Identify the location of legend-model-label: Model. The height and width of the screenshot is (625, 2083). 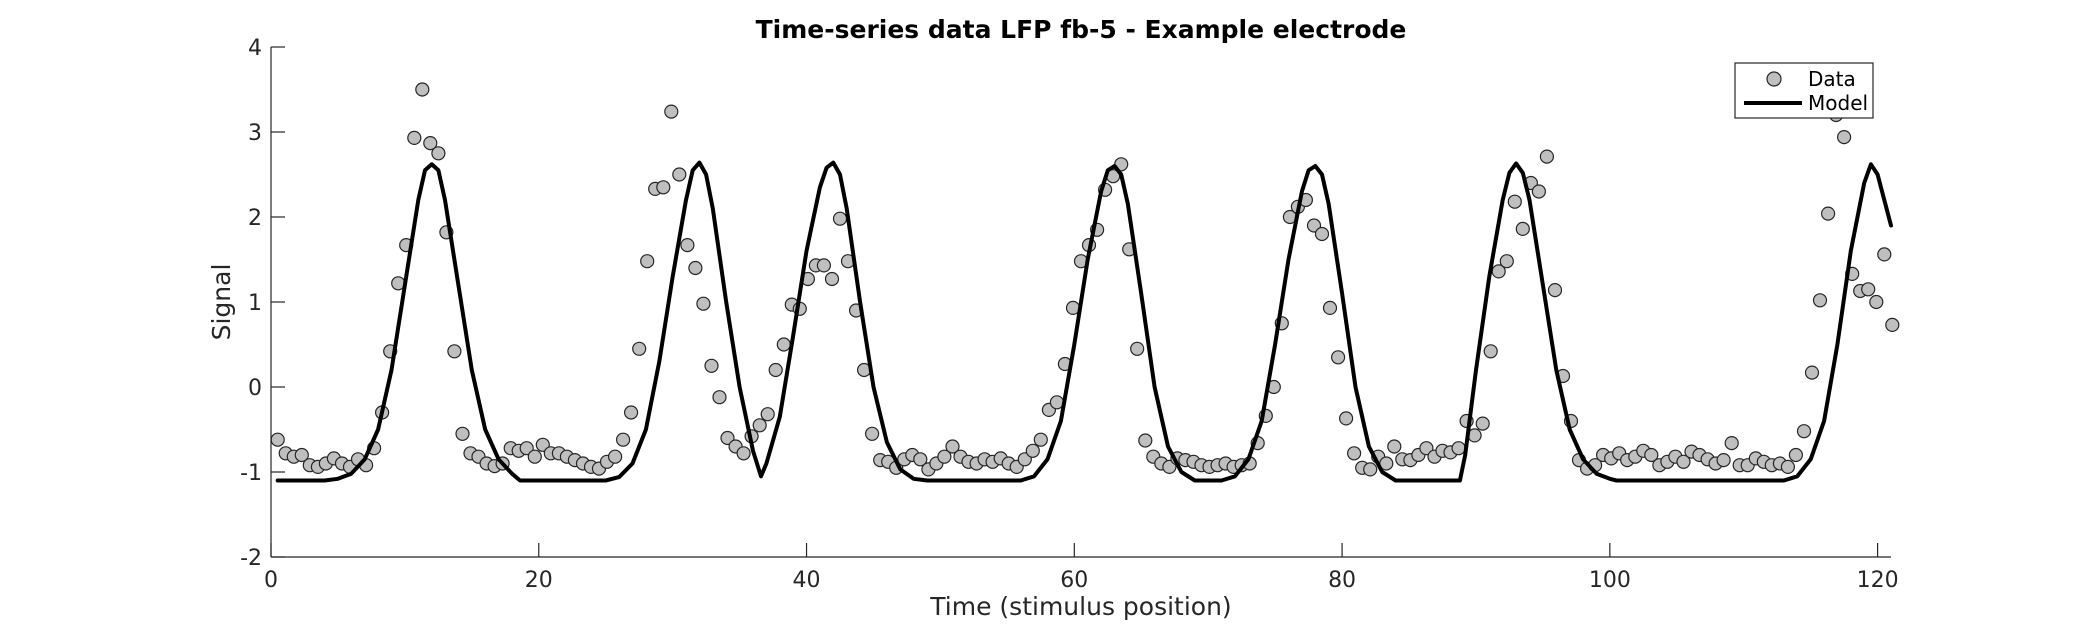
(1838, 103).